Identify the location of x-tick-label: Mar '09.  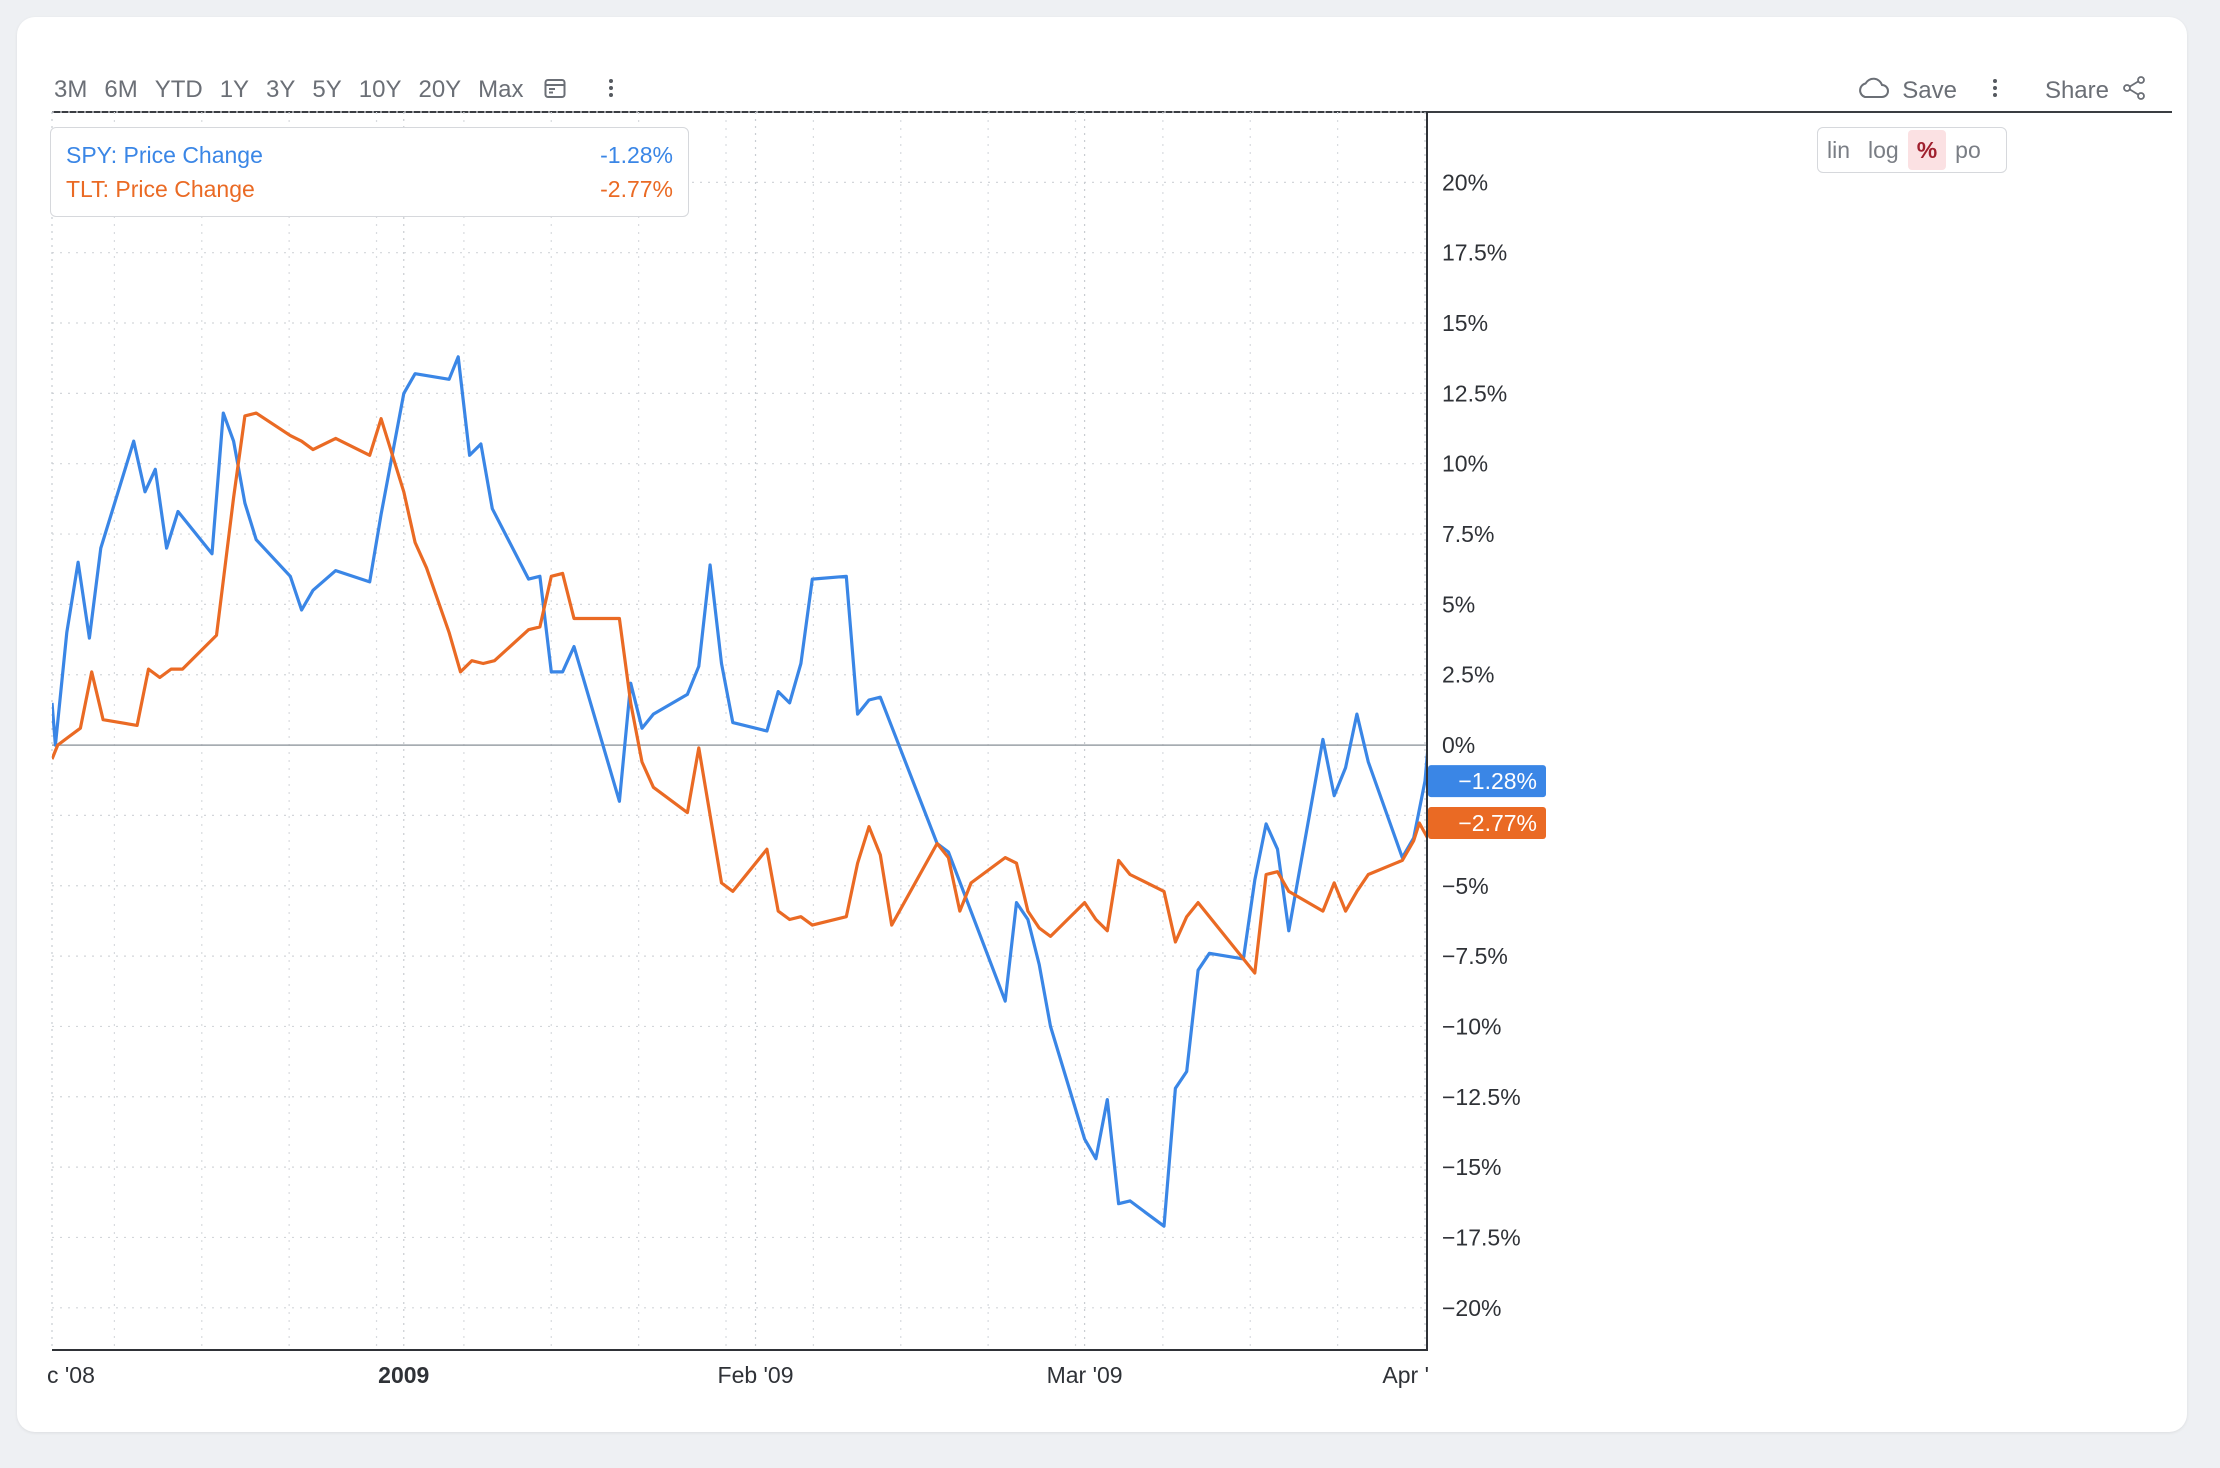
(1085, 1375).